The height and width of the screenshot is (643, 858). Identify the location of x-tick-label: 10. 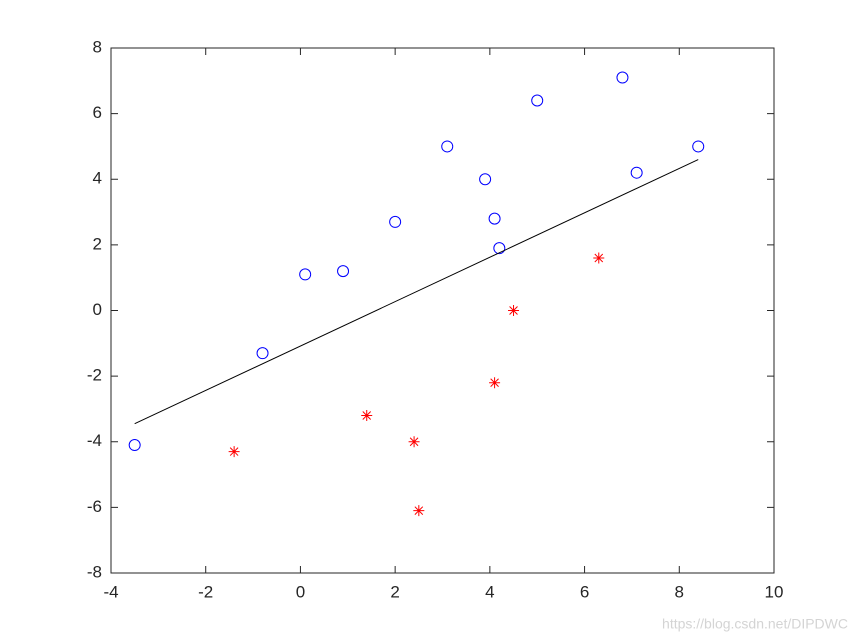
(774, 591).